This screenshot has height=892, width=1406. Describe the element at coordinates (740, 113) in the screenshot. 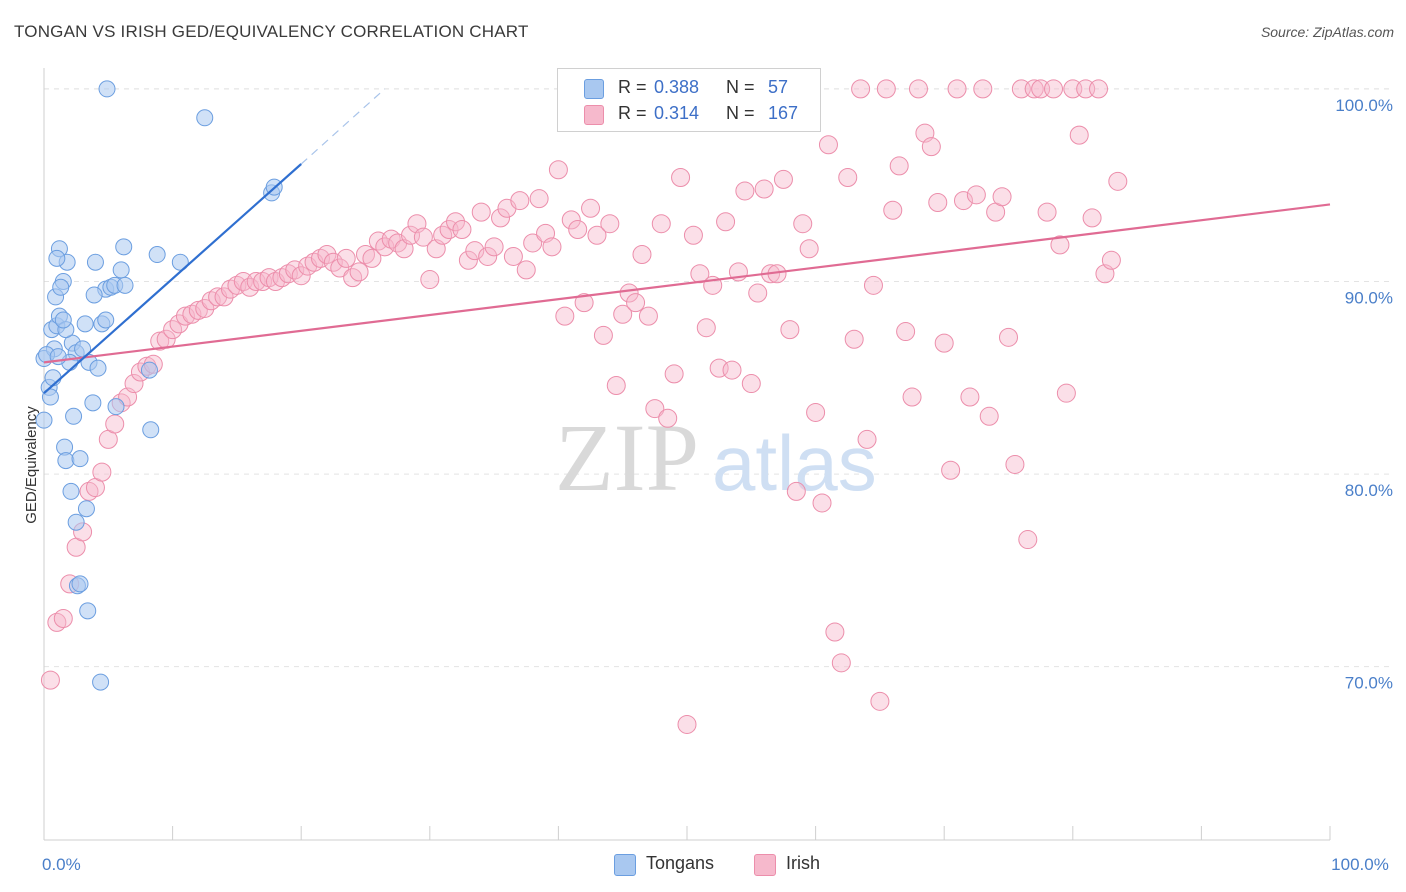

I see `legend-n-label: N =` at that location.